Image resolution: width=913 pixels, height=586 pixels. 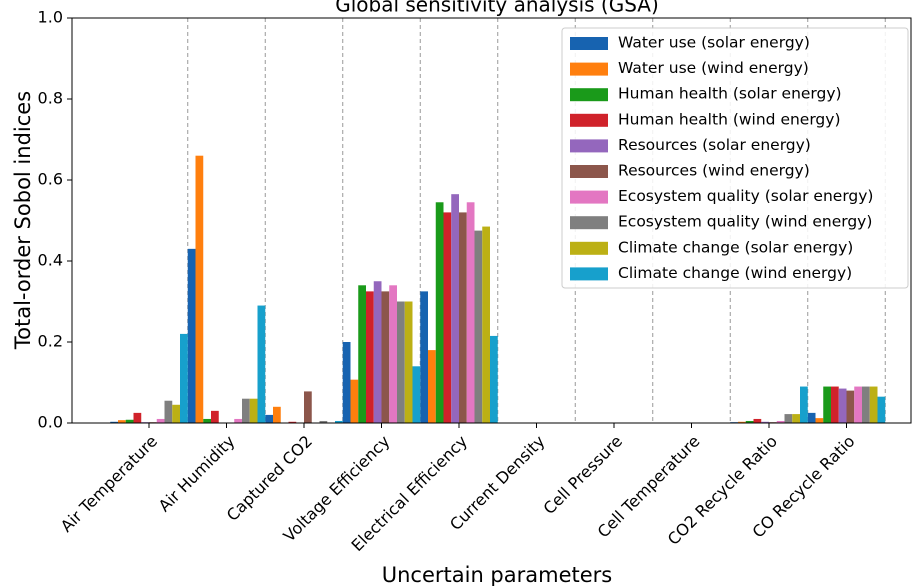 I want to click on y-tick-label: 0.4, so click(x=50, y=260).